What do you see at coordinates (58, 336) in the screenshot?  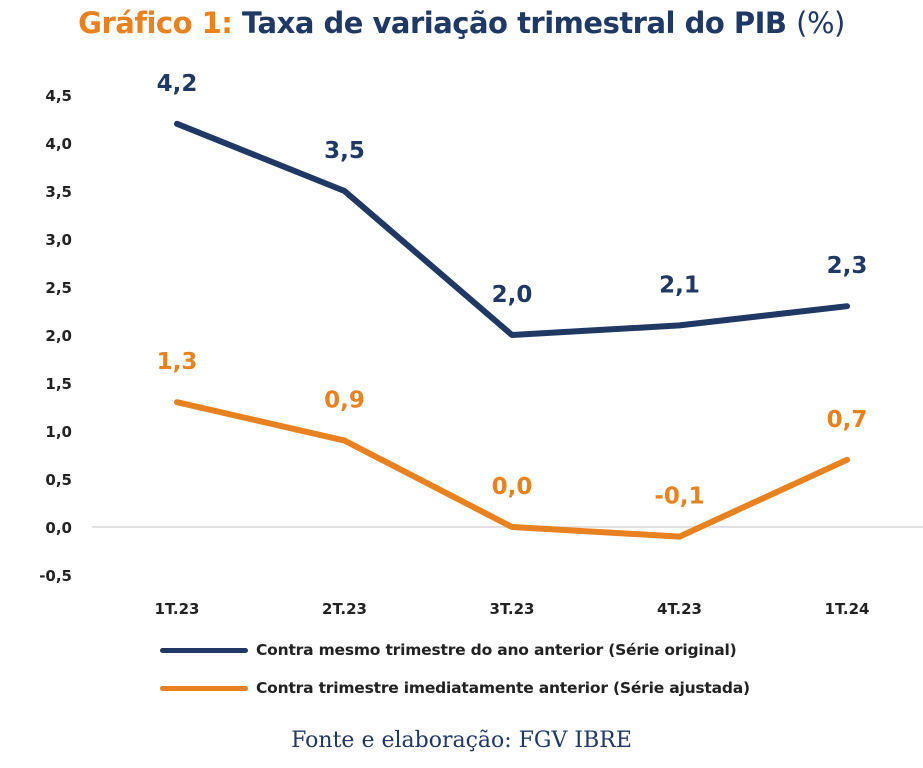 I see `y-tick-label: 2,0` at bounding box center [58, 336].